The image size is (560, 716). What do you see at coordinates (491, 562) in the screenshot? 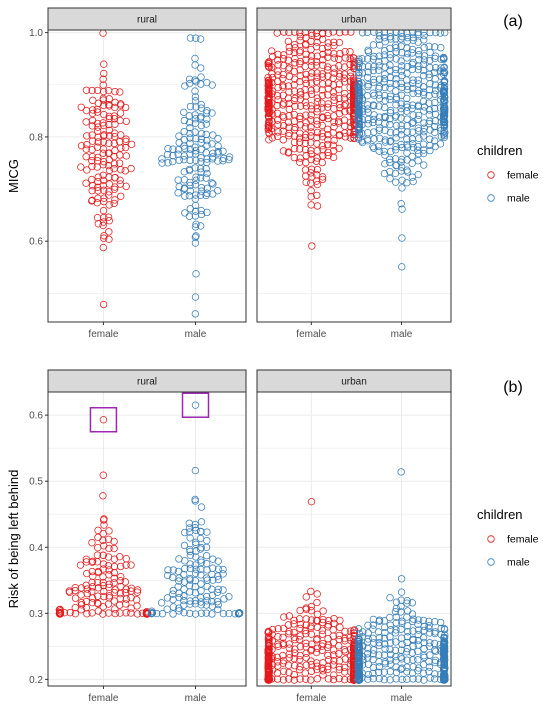
I see `legend-key-male` at bounding box center [491, 562].